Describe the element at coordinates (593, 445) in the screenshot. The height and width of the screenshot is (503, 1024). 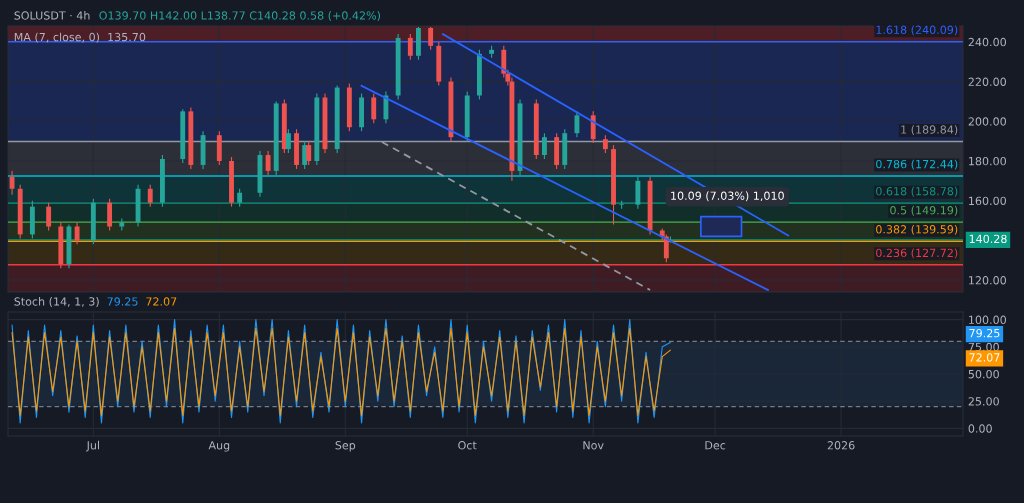
I see `x-tick-label: Nov` at that location.